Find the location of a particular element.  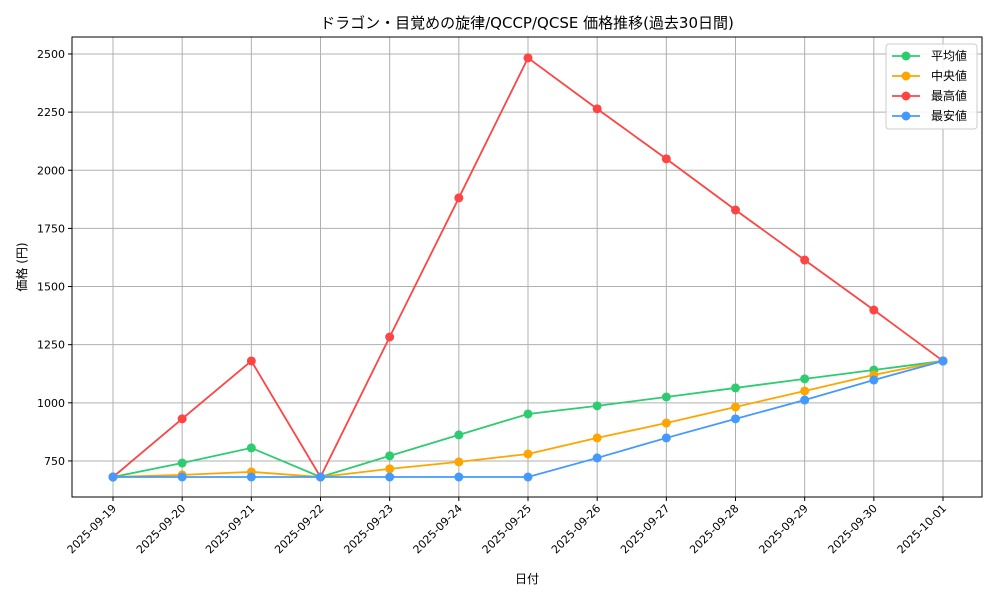

x-tick-label: 2025-09-29 is located at coordinates (783, 529).